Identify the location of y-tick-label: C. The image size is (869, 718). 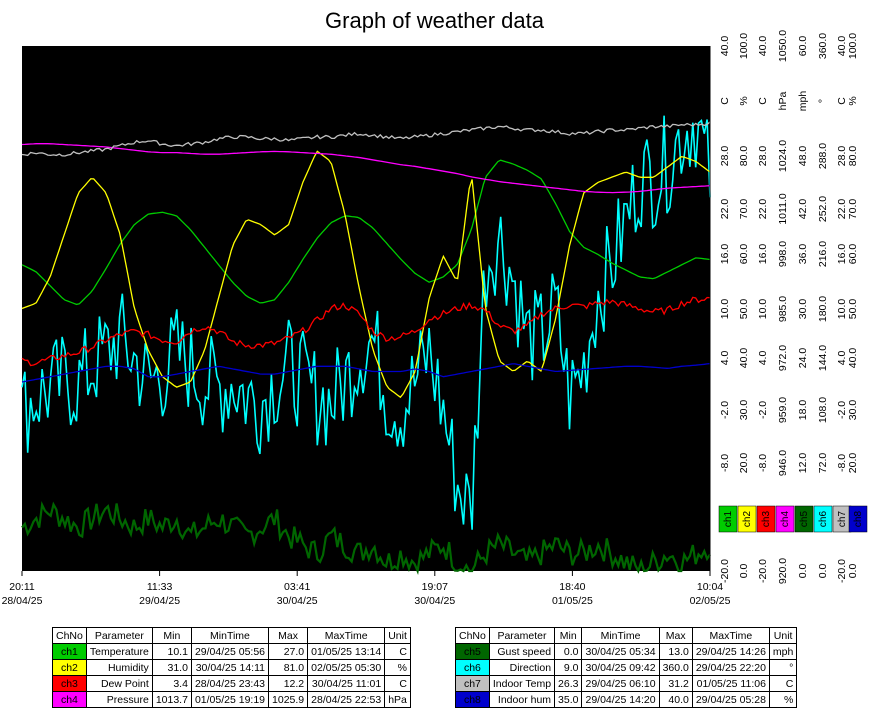
(842, 101).